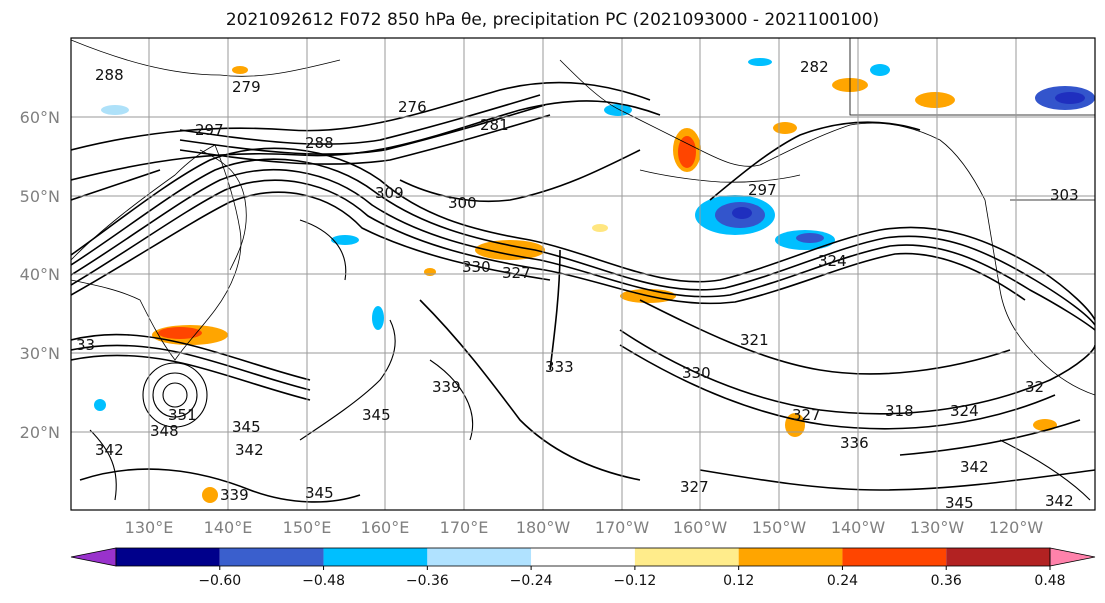 The height and width of the screenshot is (603, 1105). What do you see at coordinates (531, 581) in the screenshot?
I see `colorbar-tick-label: −0.24` at bounding box center [531, 581].